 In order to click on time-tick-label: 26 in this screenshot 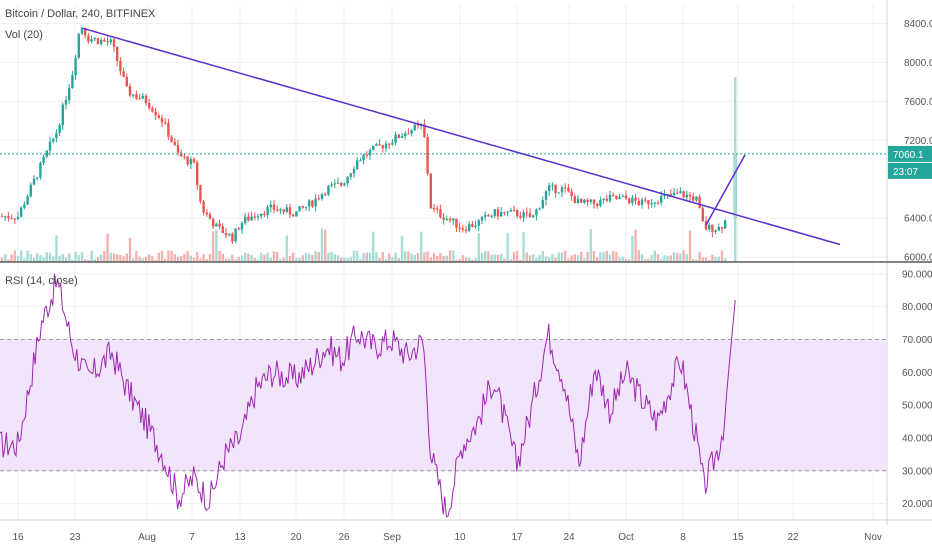, I will do `click(344, 537)`.